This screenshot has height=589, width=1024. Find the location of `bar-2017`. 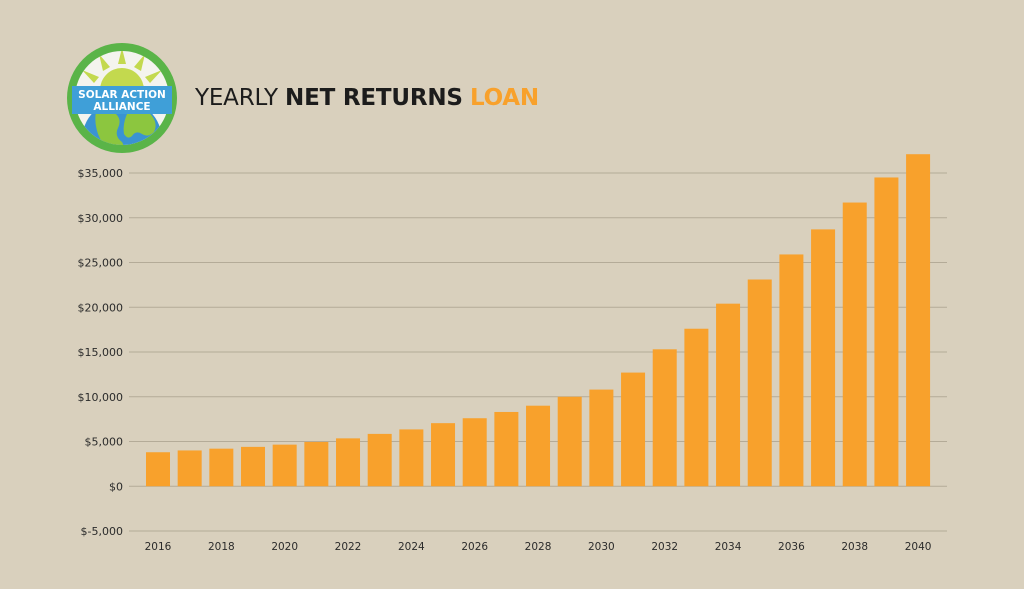

bar-2017 is located at coordinates (189, 468).